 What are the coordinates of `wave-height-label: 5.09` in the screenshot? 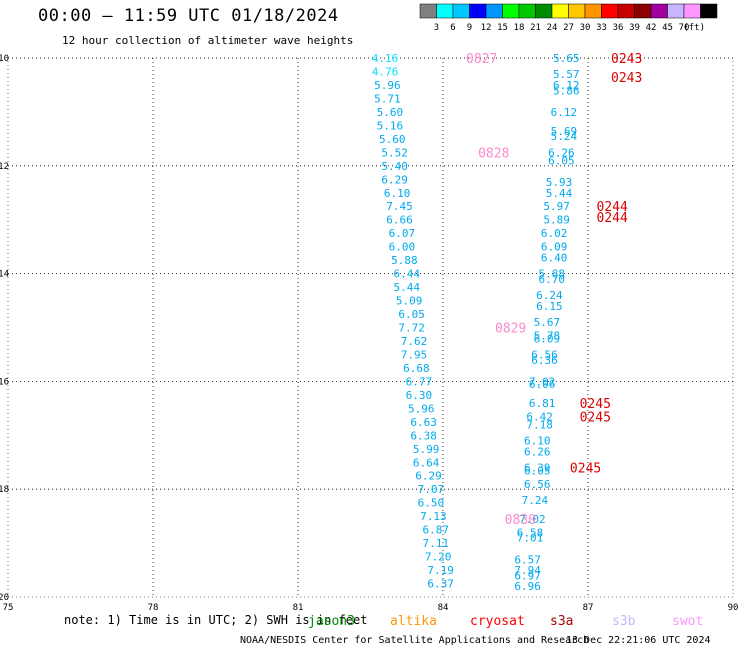 It's located at (409, 301).